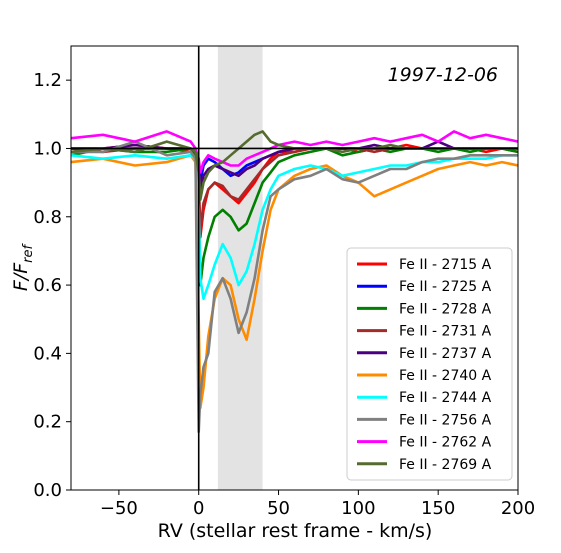  What do you see at coordinates (119, 508) in the screenshot?
I see `x-tick-label: −50` at bounding box center [119, 508].